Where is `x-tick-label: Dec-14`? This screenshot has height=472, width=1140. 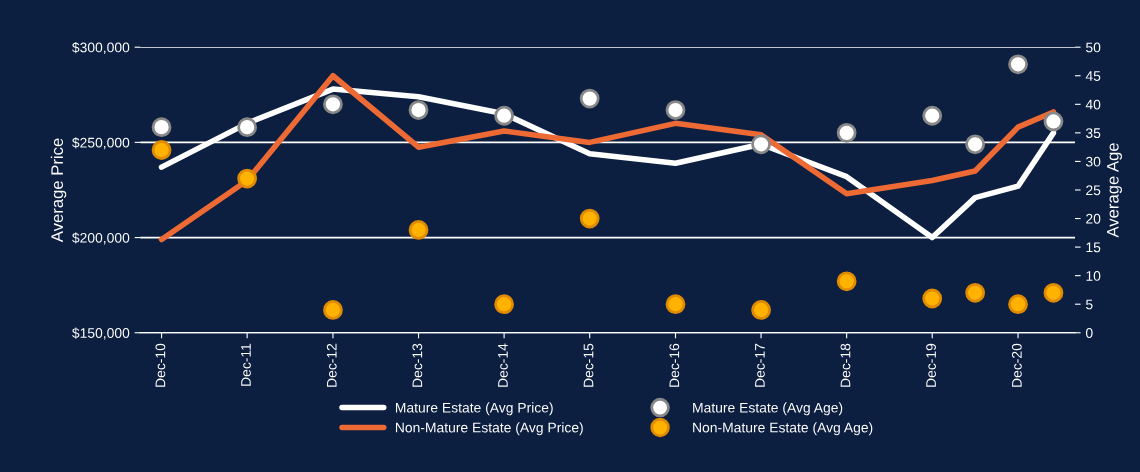 x-tick-label: Dec-14 is located at coordinates (503, 365).